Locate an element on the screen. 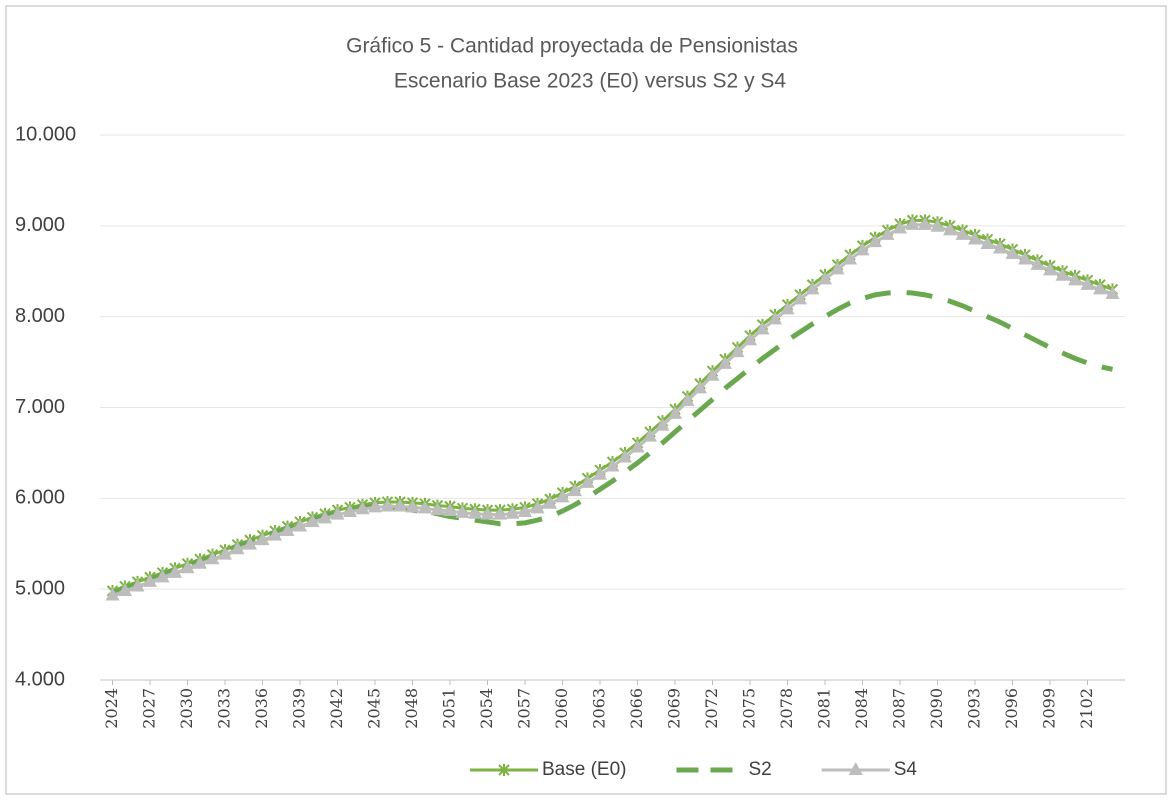 Image resolution: width=1174 pixels, height=801 pixels. x-tick-label: 2060 is located at coordinates (561, 708).